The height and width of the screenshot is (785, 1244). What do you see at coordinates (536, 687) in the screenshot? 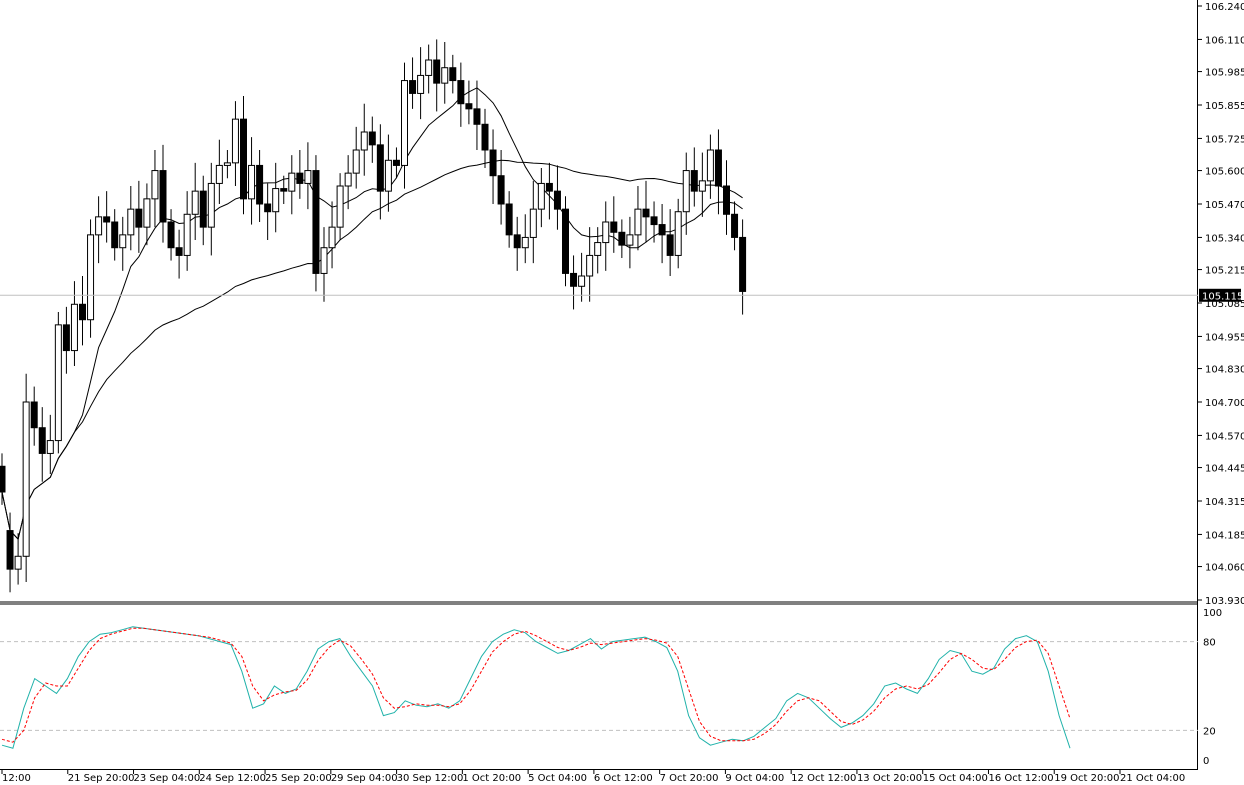
I see `stochastic-lines` at bounding box center [536, 687].